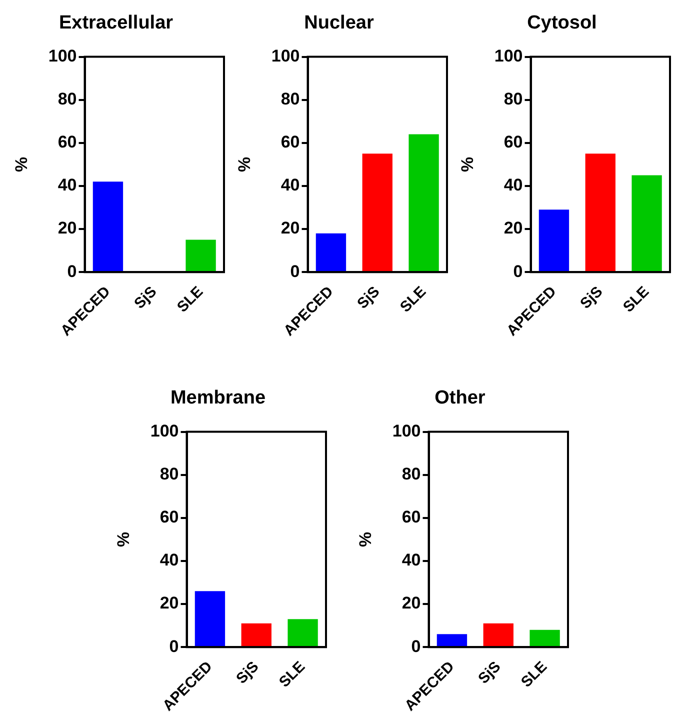 The width and height of the screenshot is (684, 724). I want to click on chart-title: Extracellular, so click(116, 23).